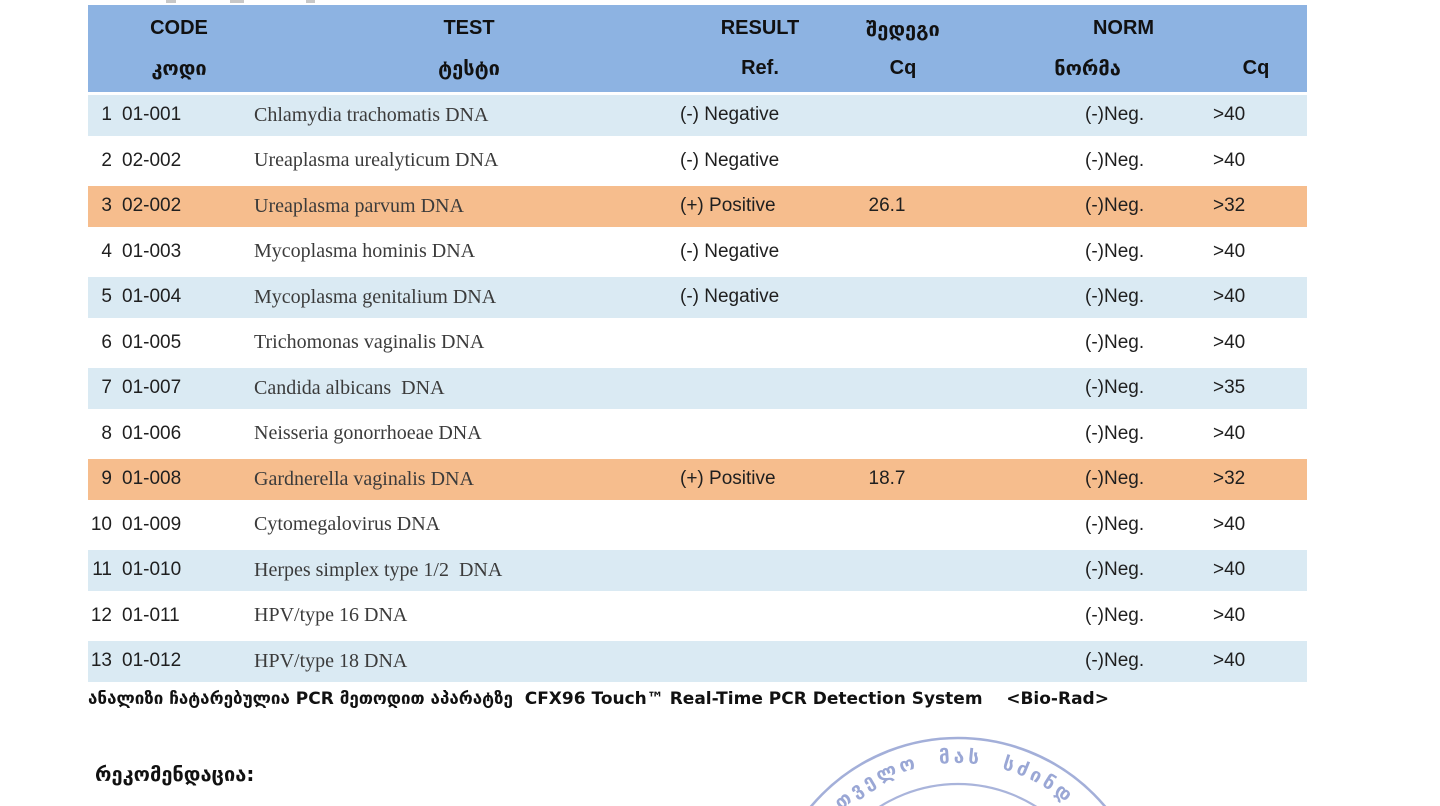  I want to click on stamp-seal-graphic: თველო მას სძინდ, so click(958, 771).